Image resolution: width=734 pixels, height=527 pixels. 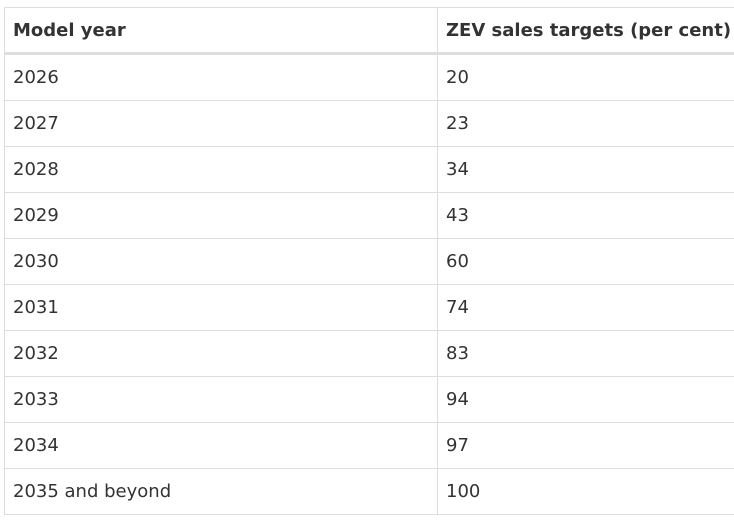 What do you see at coordinates (585, 399) in the screenshot?
I see `target-percent-cell: 94` at bounding box center [585, 399].